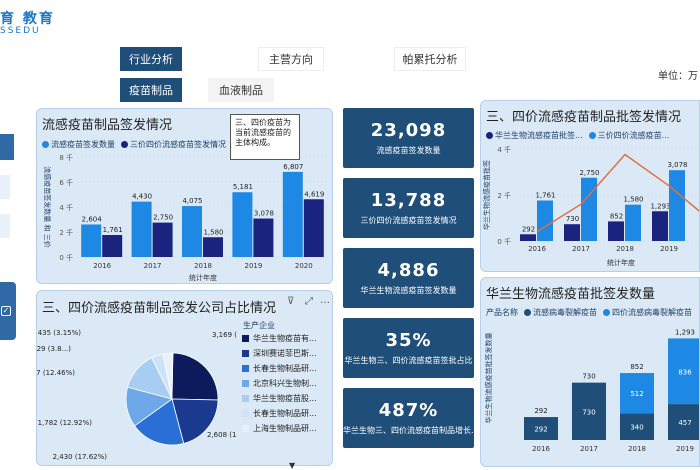 Image resolution: width=700 pixels, height=470 pixels. Describe the element at coordinates (291, 301) in the screenshot. I see `filter-icon: ⊽` at that location.